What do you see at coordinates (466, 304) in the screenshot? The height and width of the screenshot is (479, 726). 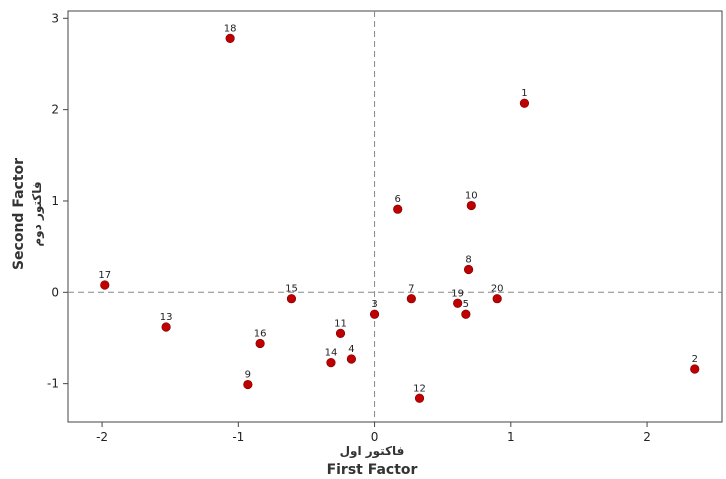 I see `data-point-label-5: 5` at bounding box center [466, 304].